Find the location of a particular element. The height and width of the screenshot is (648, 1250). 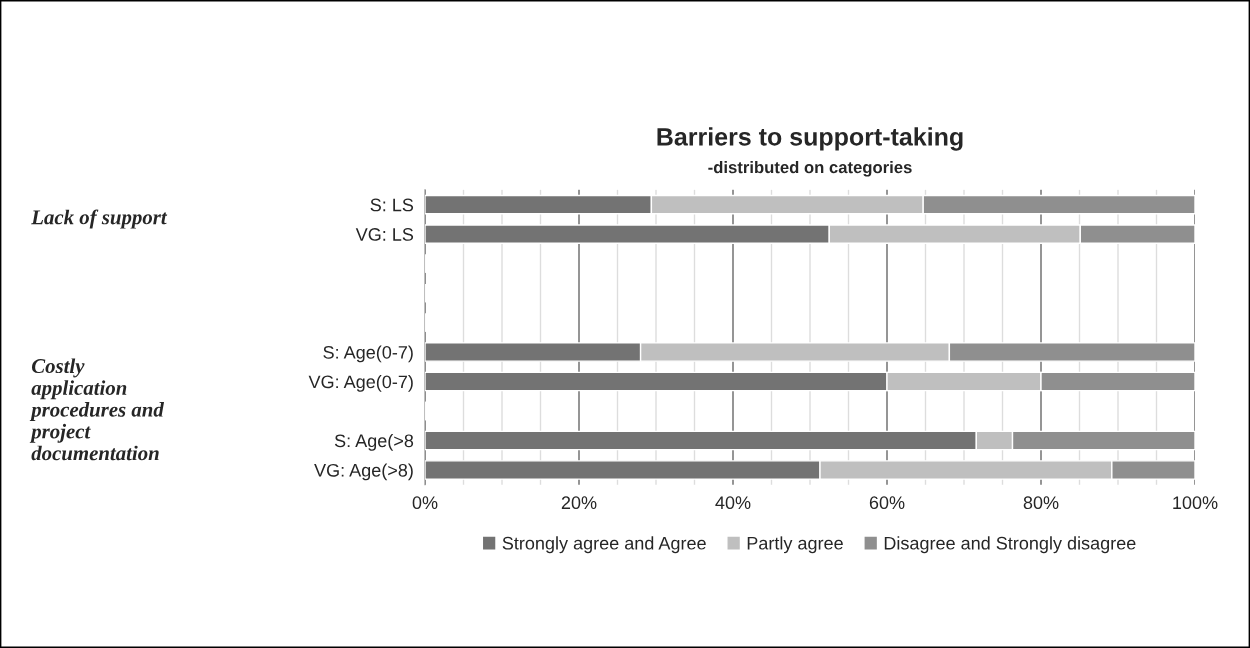

legend-label: Partly agree is located at coordinates (795, 545).